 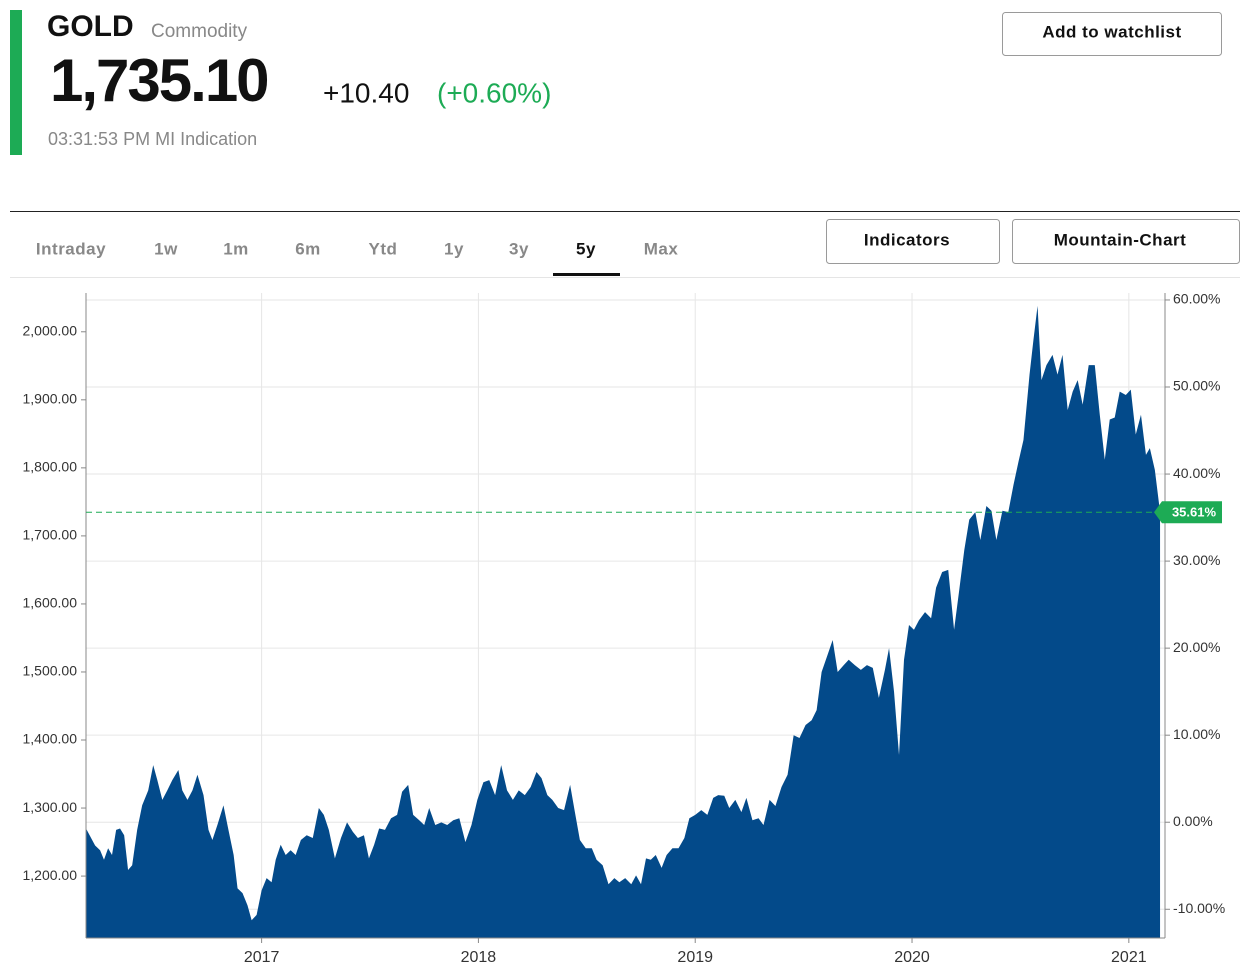 What do you see at coordinates (1196, 560) in the screenshot?
I see `y2-tick-label: 30.00%` at bounding box center [1196, 560].